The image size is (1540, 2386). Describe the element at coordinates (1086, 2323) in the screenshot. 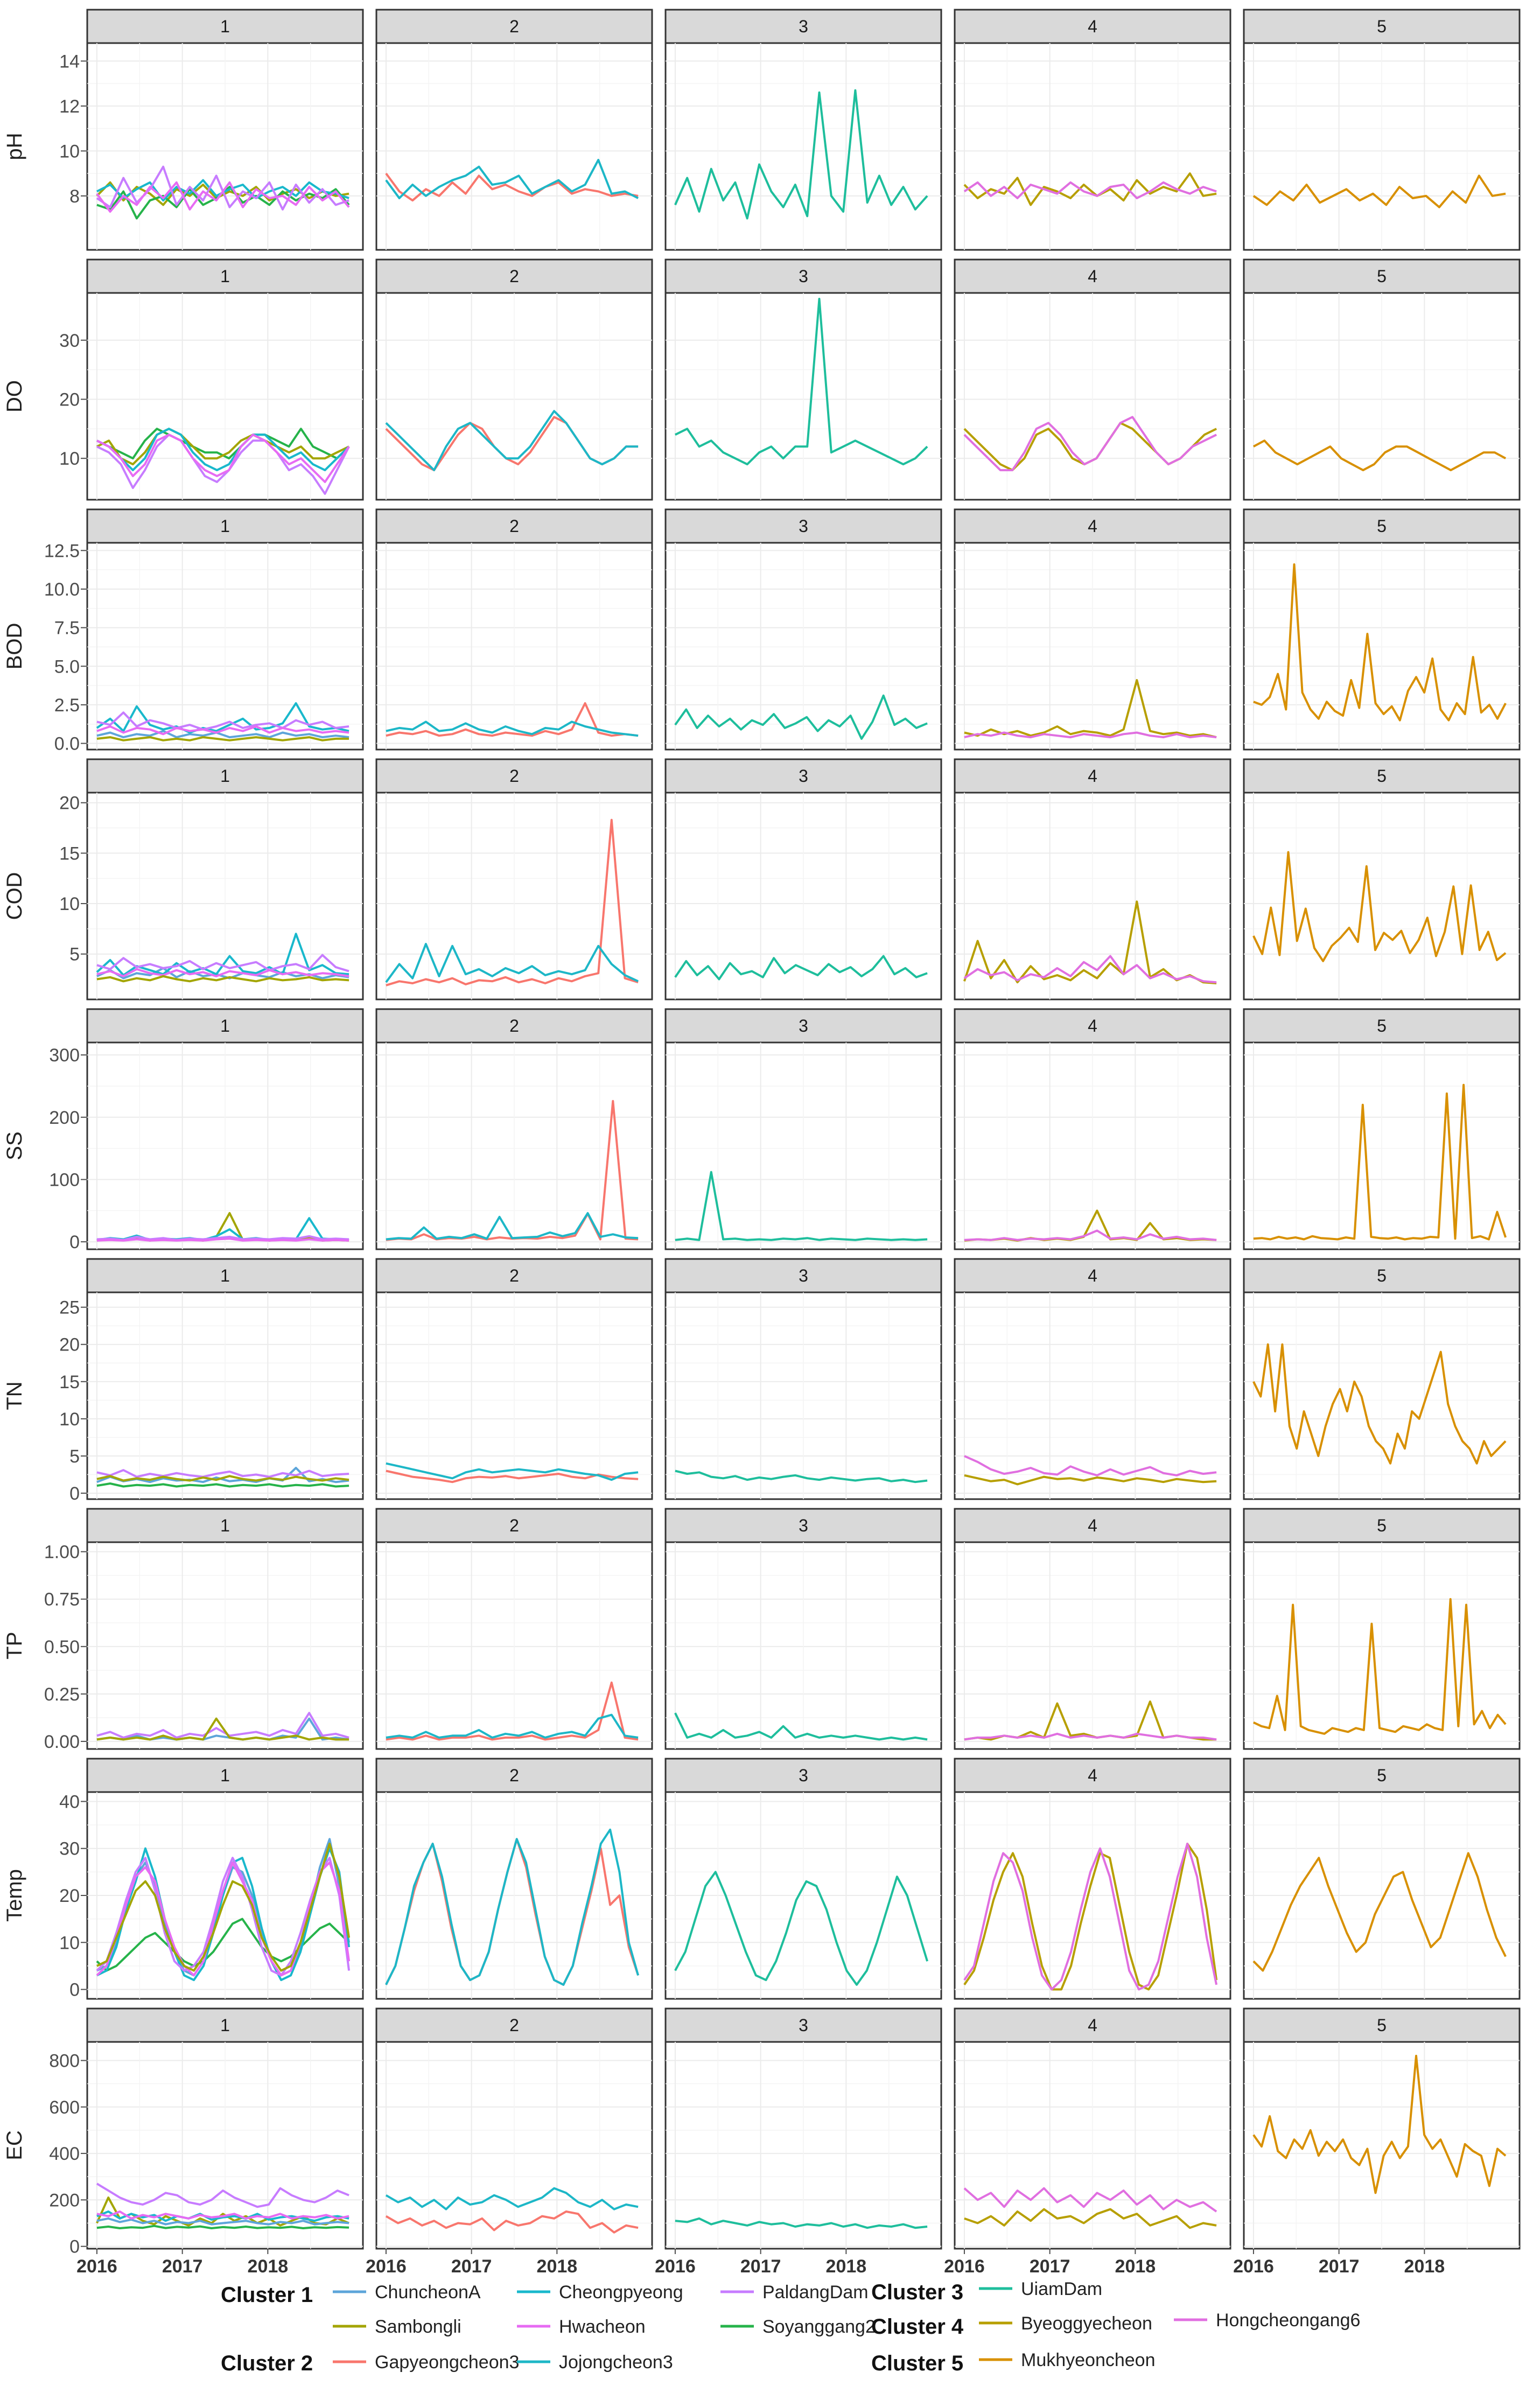

I see `legend-item-label: Byeoggyecheon` at that location.